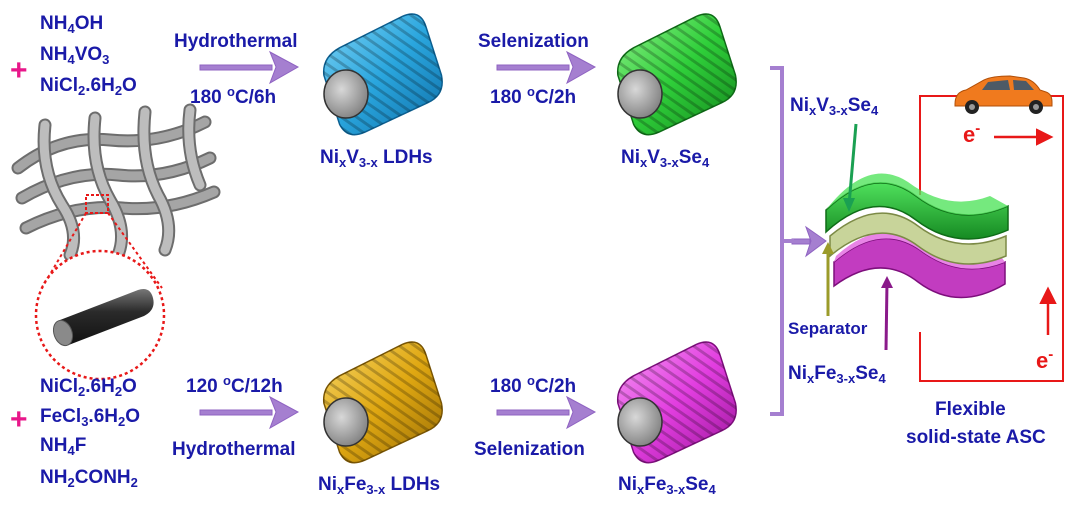  What do you see at coordinates (533, 41) in the screenshot?
I see `step-label-selenization-top: Selenization` at bounding box center [533, 41].